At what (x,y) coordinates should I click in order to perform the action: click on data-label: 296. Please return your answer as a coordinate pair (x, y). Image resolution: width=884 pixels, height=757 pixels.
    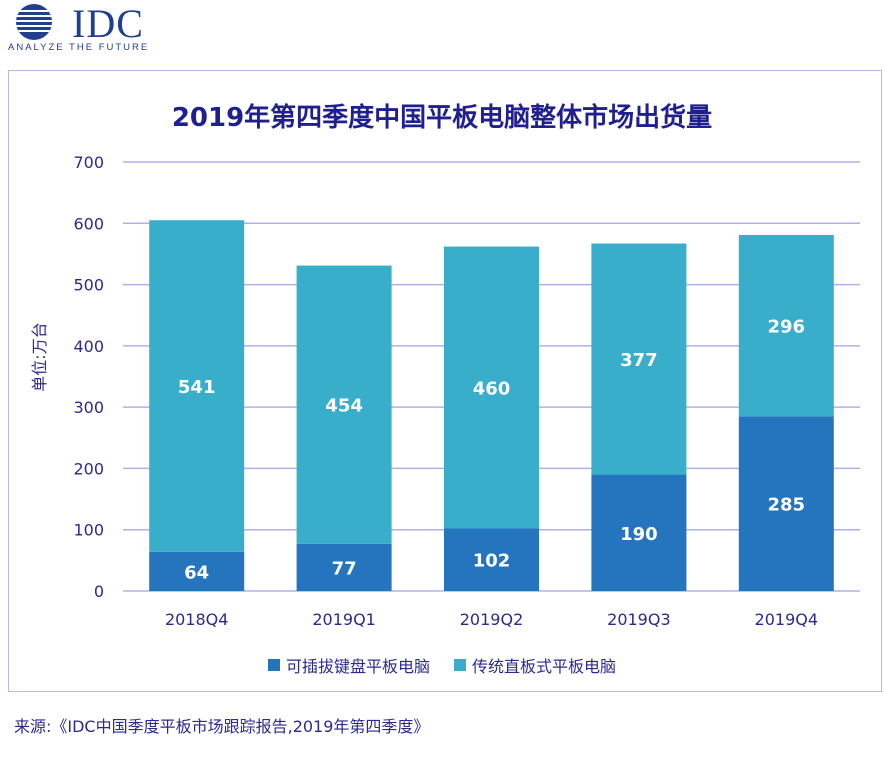
    Looking at the image, I should click on (787, 327).